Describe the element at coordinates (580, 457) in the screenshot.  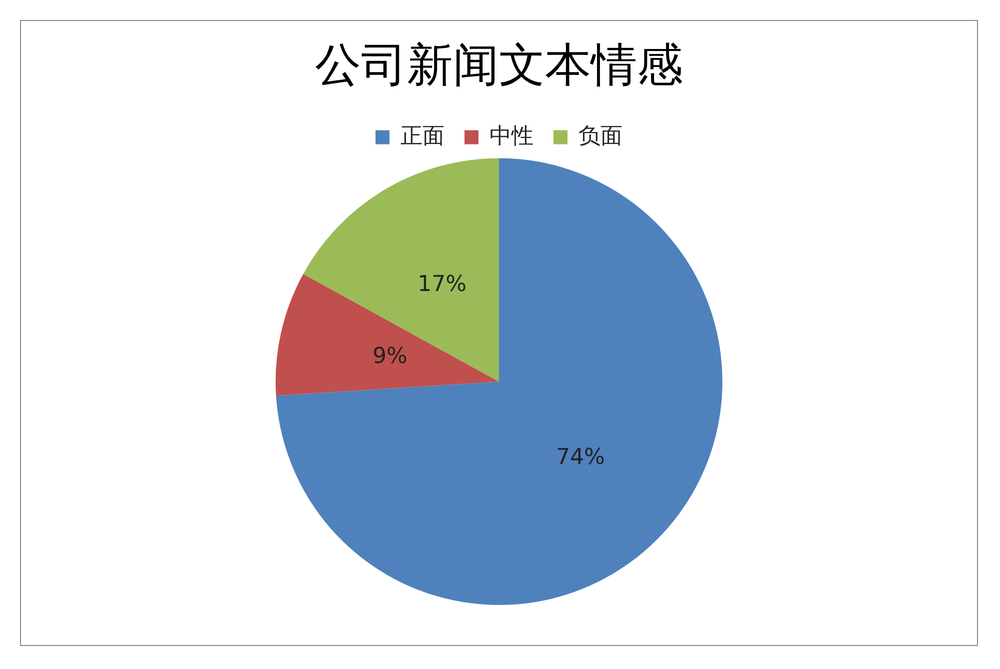
I see `data-label: 74%` at that location.